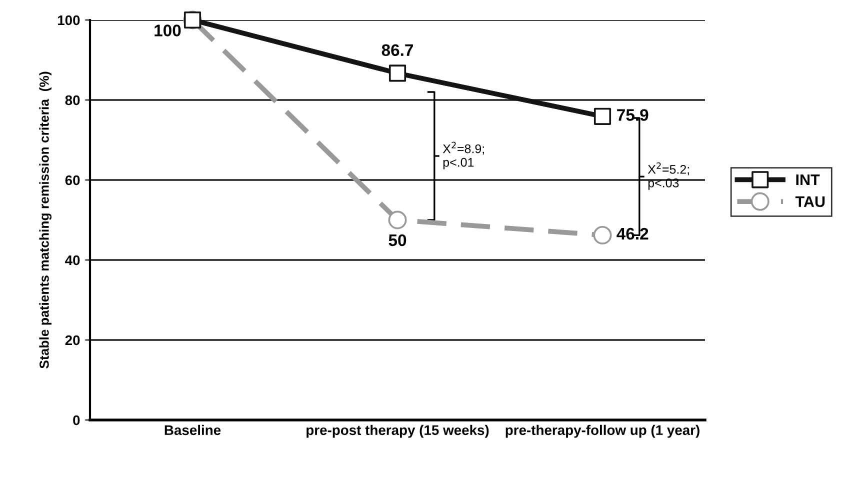 This screenshot has width=848, height=478. I want to click on y-tick-label: 100, so click(69, 20).